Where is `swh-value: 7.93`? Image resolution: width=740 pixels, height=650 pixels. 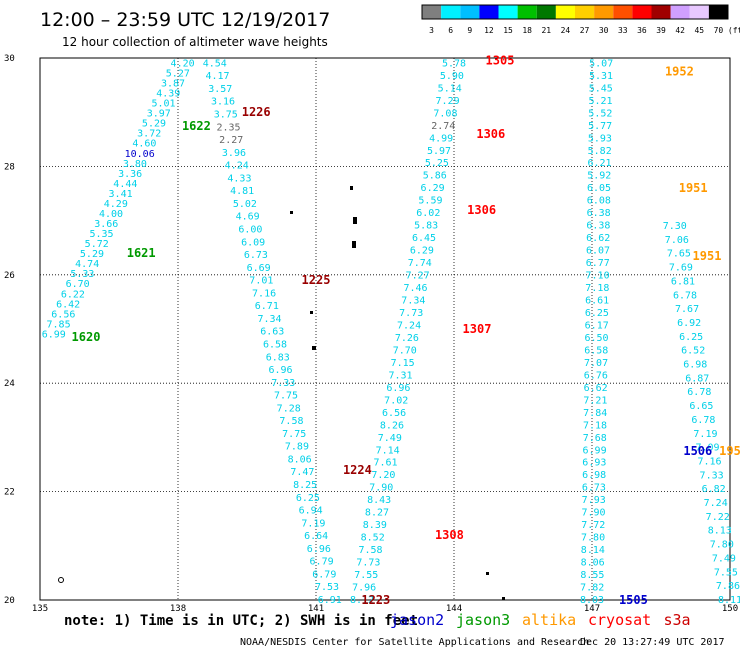 swh-value: 7.93 is located at coordinates (594, 500).